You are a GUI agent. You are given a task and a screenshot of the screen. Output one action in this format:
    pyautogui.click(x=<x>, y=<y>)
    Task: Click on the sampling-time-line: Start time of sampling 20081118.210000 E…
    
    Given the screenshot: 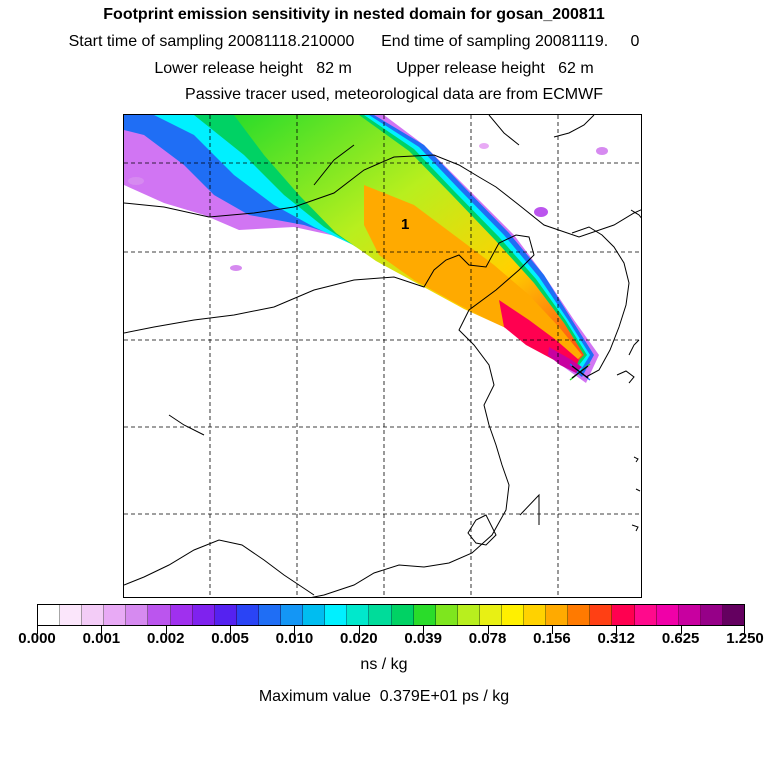 What is the action you would take?
    pyautogui.click(x=354, y=41)
    